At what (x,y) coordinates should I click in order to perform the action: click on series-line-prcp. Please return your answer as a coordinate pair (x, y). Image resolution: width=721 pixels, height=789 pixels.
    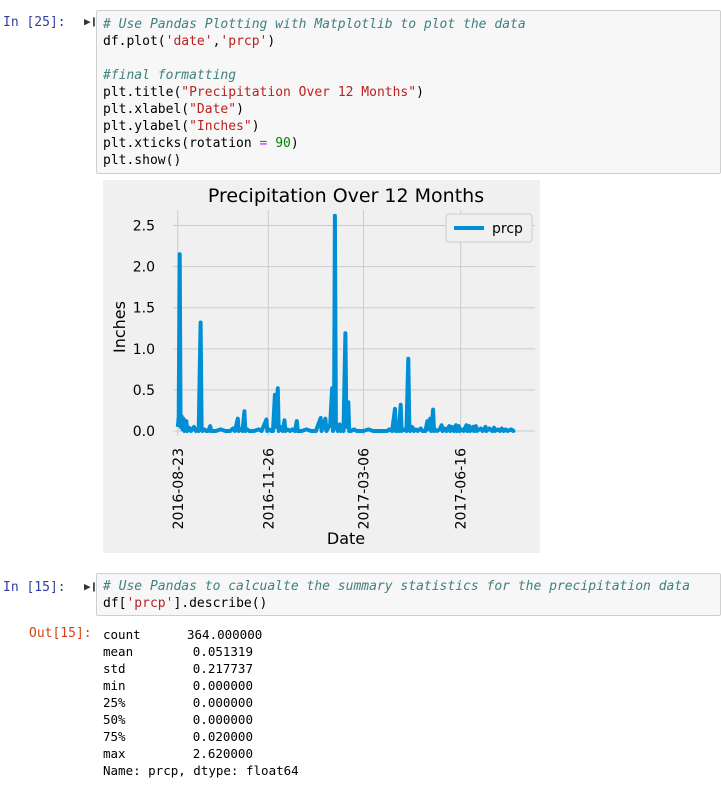
    Looking at the image, I should click on (345, 323).